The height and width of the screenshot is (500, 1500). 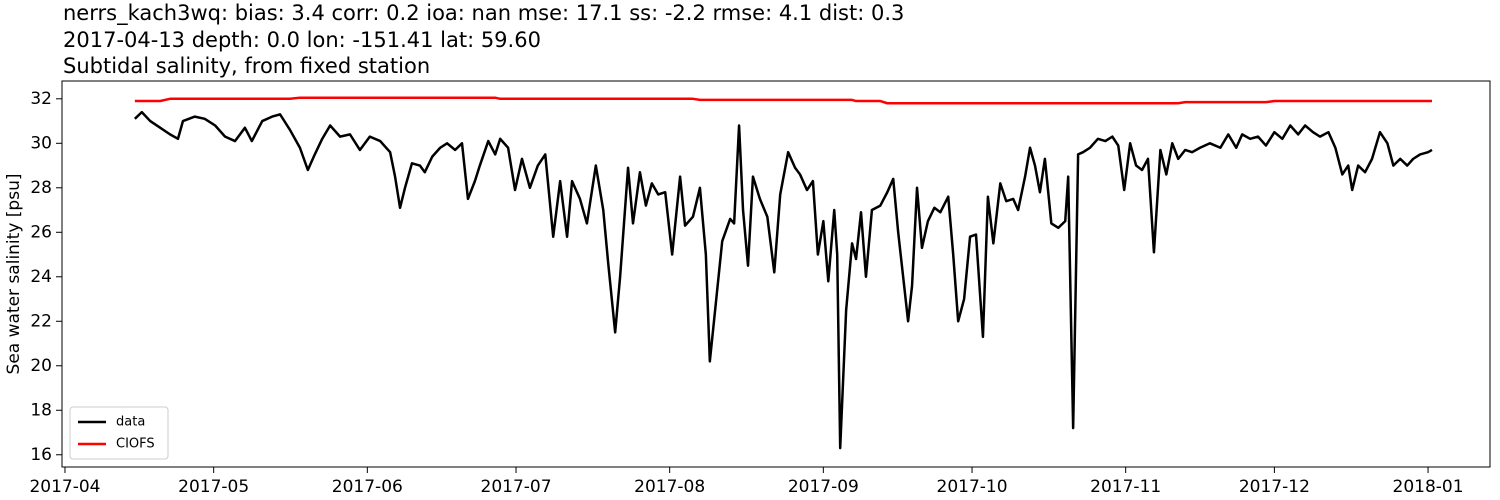 What do you see at coordinates (213, 487) in the screenshot?
I see `x-tick-label: 2017-05` at bounding box center [213, 487].